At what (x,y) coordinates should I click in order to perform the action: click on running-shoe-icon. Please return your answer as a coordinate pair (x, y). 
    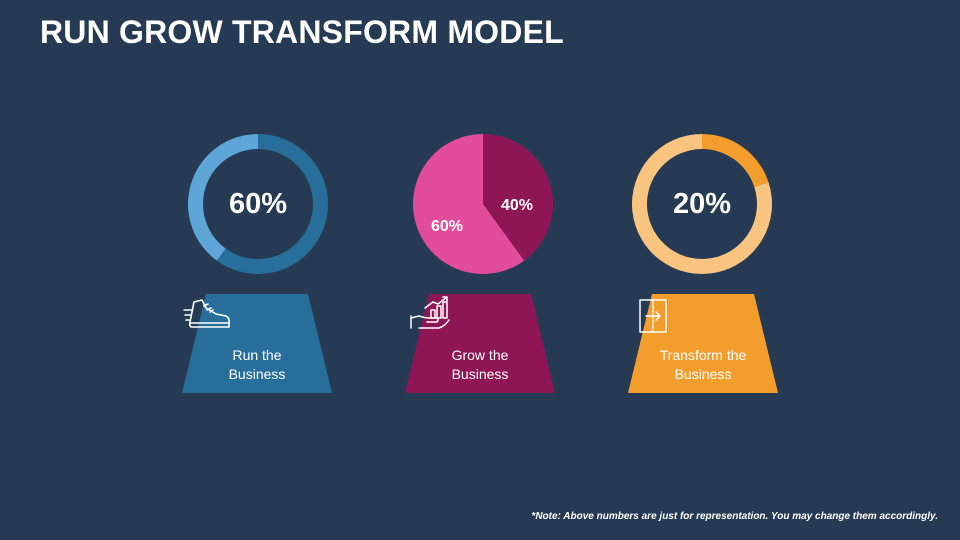
    Looking at the image, I should click on (206, 313).